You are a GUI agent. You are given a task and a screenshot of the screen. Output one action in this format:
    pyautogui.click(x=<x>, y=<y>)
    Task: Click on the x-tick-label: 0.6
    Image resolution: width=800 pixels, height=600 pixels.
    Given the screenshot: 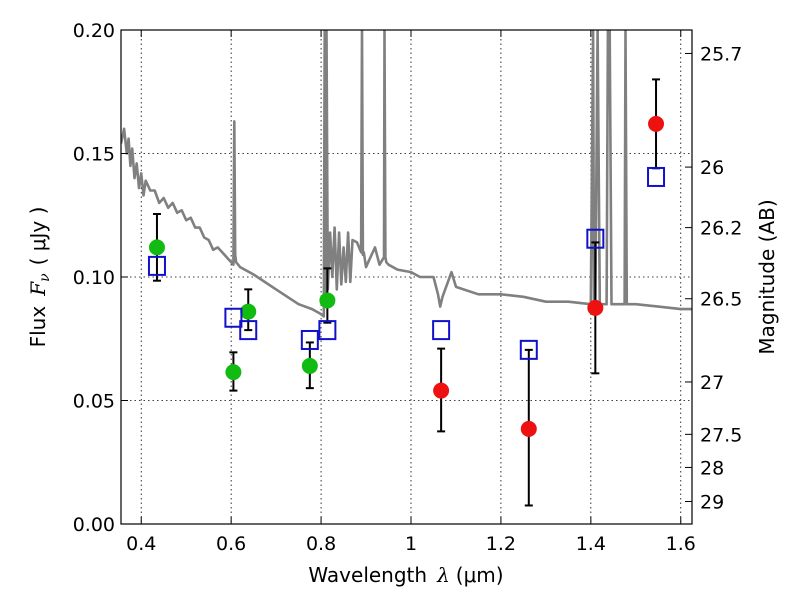 What is the action you would take?
    pyautogui.click(x=231, y=544)
    